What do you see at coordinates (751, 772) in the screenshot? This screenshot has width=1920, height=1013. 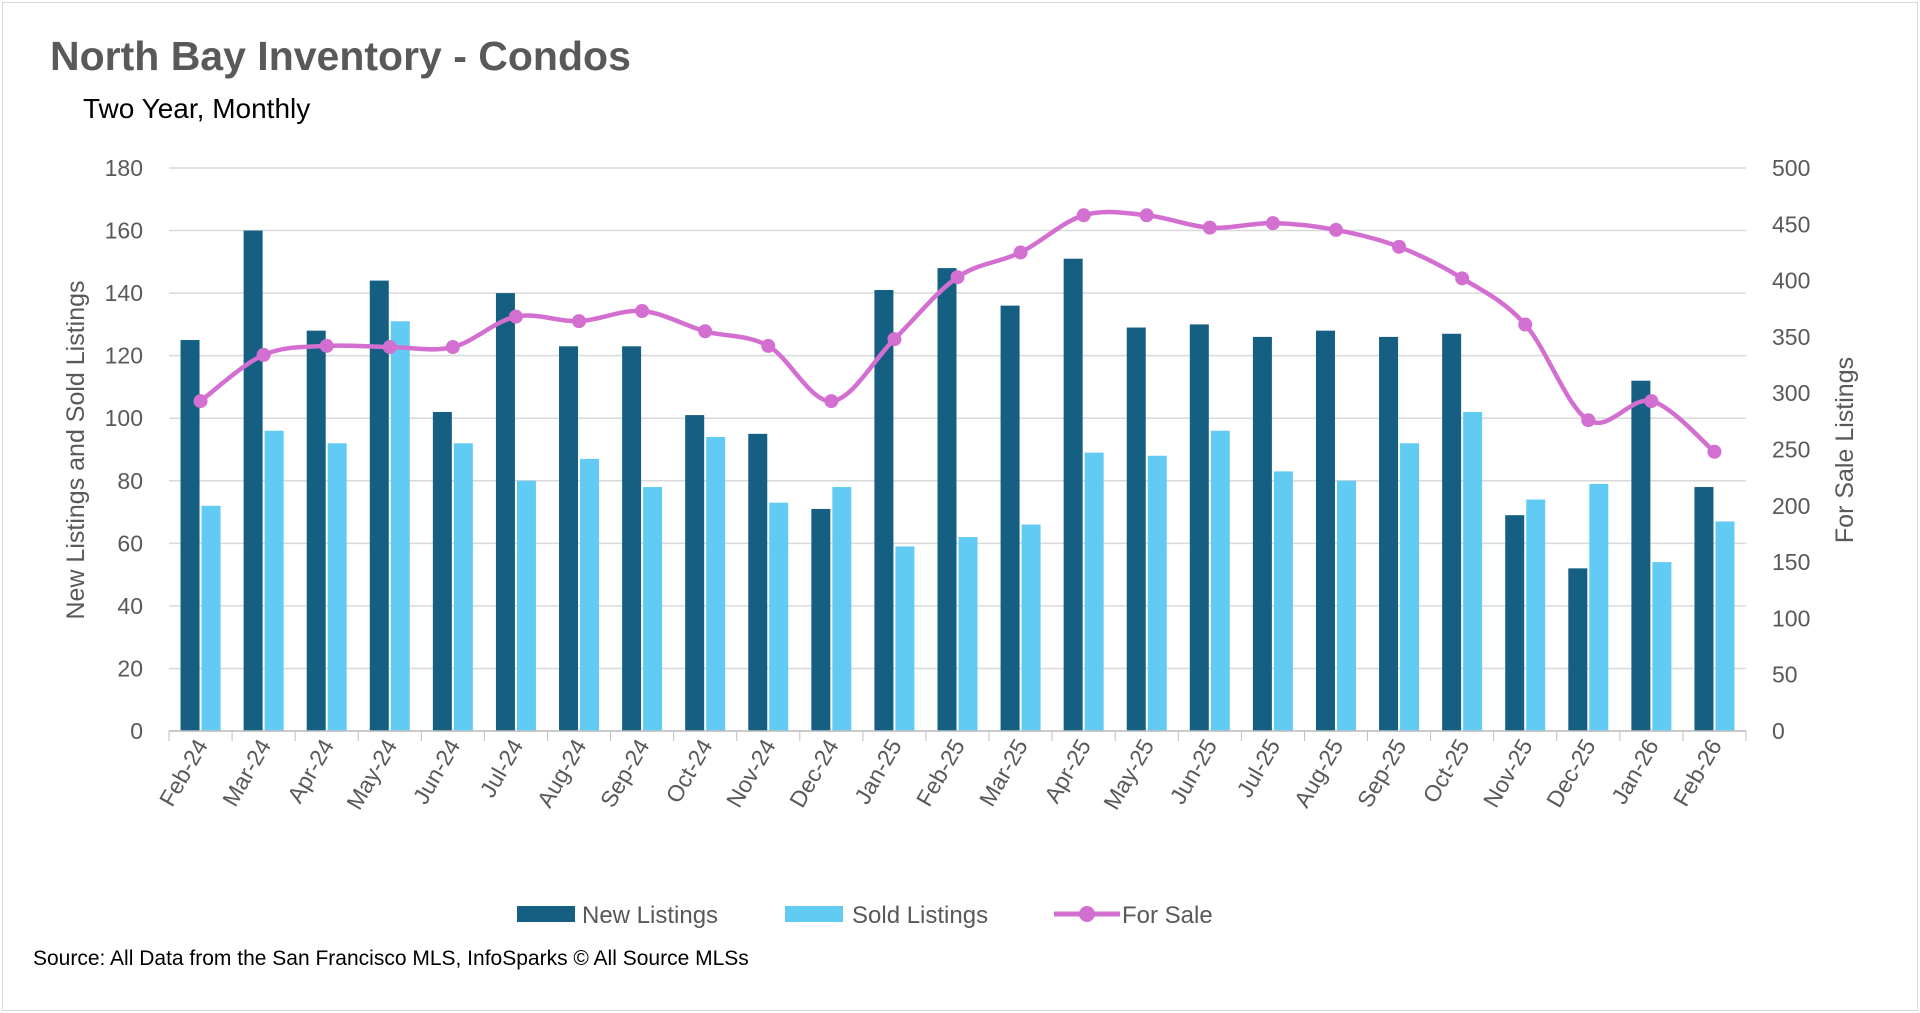 I see `x-tick-label: Nov-24` at bounding box center [751, 772].